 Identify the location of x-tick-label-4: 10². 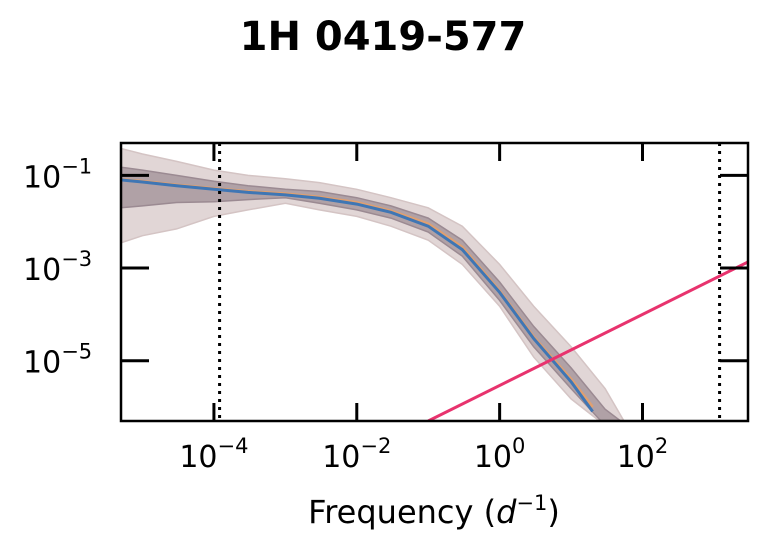
(643, 454).